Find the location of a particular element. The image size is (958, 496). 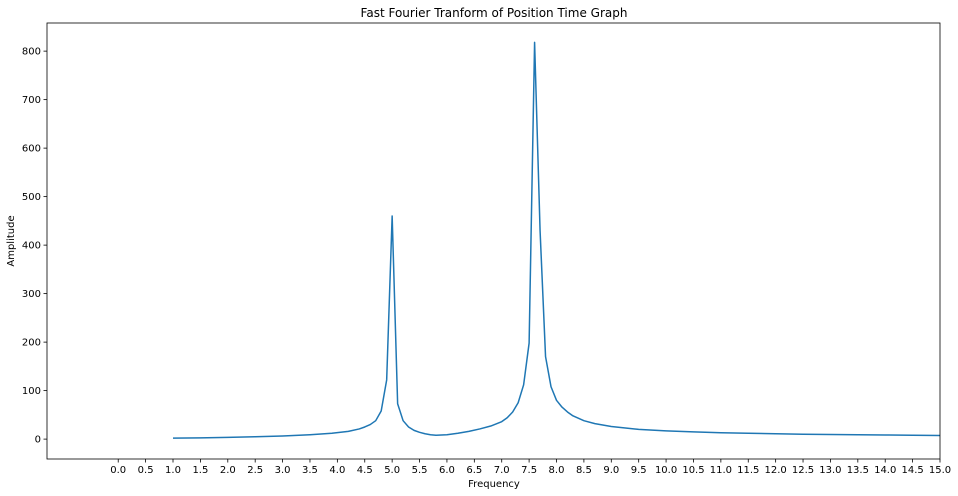

x-tick-label: 12.0 is located at coordinates (776, 470).